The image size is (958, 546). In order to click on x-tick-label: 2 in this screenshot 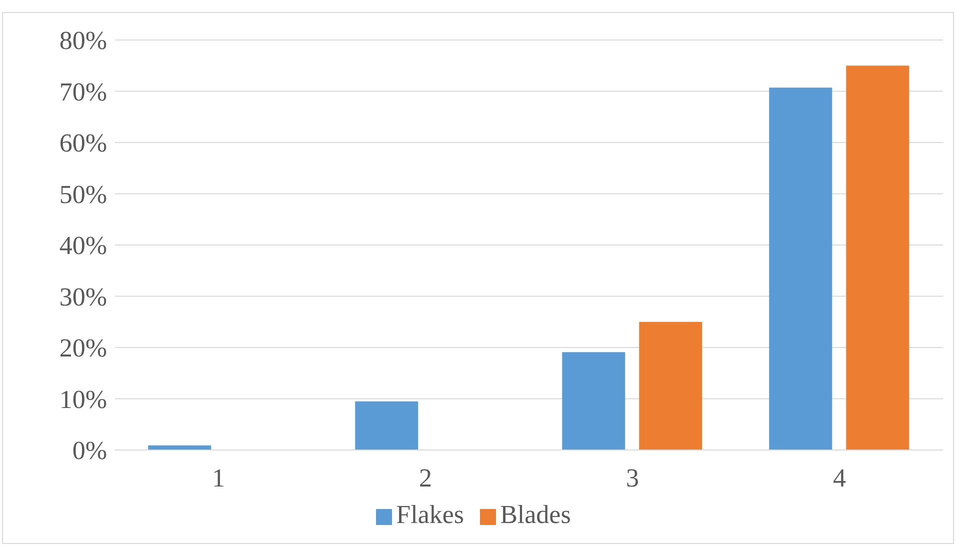, I will do `click(425, 477)`.